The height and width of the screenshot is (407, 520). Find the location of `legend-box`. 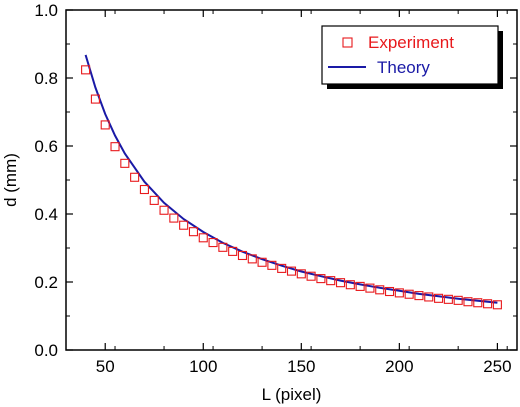

legend-box is located at coordinates (410, 55).